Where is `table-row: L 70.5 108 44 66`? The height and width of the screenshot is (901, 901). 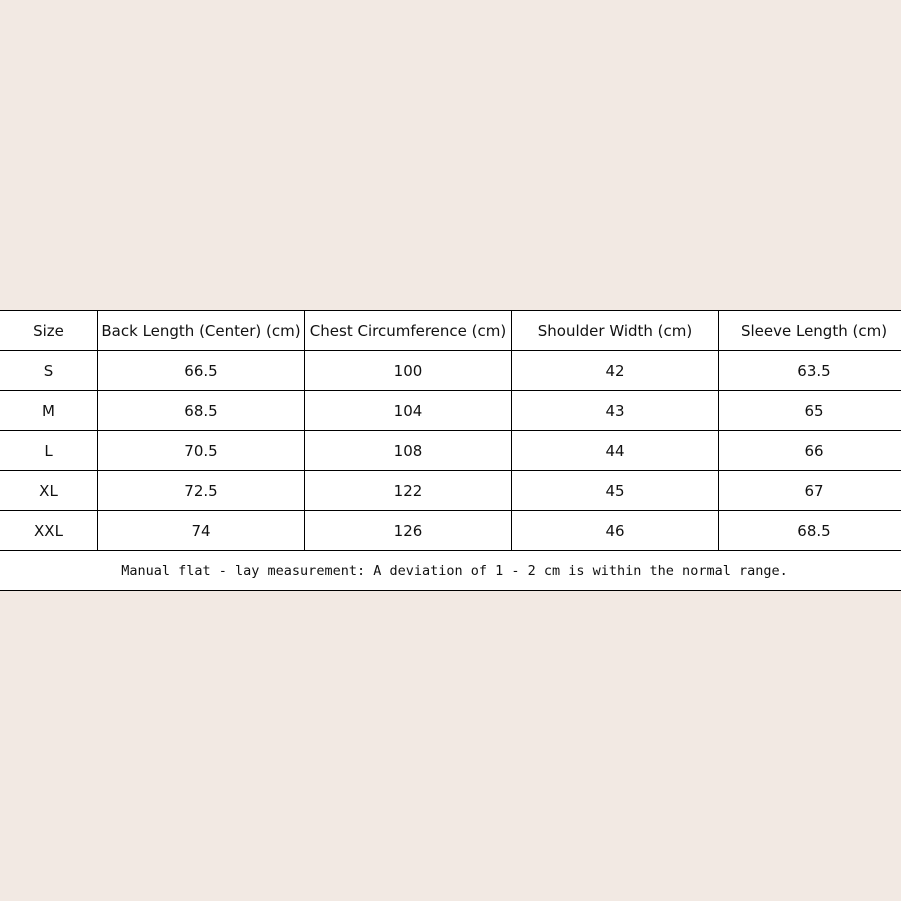
table-row: L 70.5 108 44 66 is located at coordinates (450, 450).